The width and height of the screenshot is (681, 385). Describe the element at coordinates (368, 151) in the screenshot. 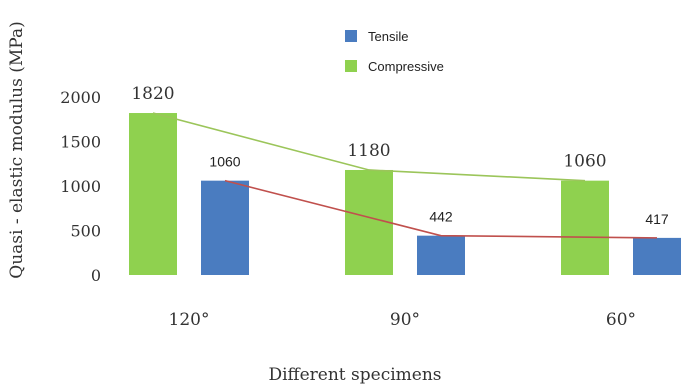

I see `data-label-compressive-1: 1180` at that location.